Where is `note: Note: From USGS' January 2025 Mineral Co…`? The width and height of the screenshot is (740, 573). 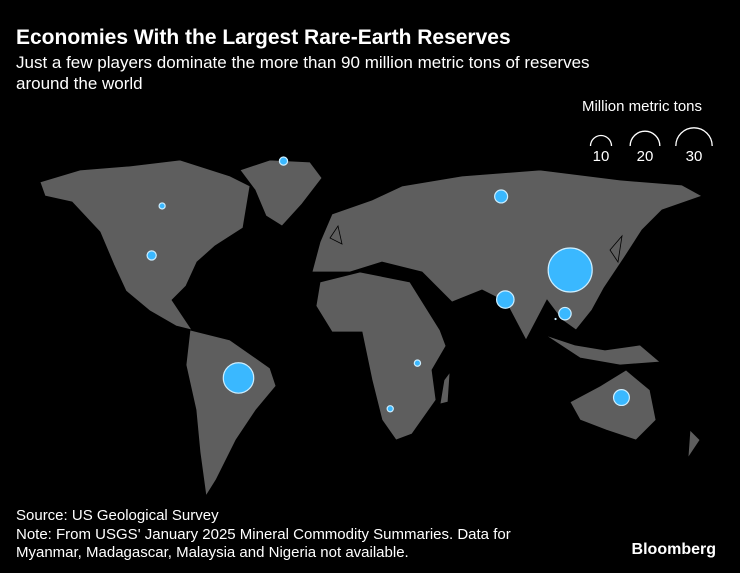 note: Note: From USGS' January 2025 Mineral Co… is located at coordinates (263, 534).